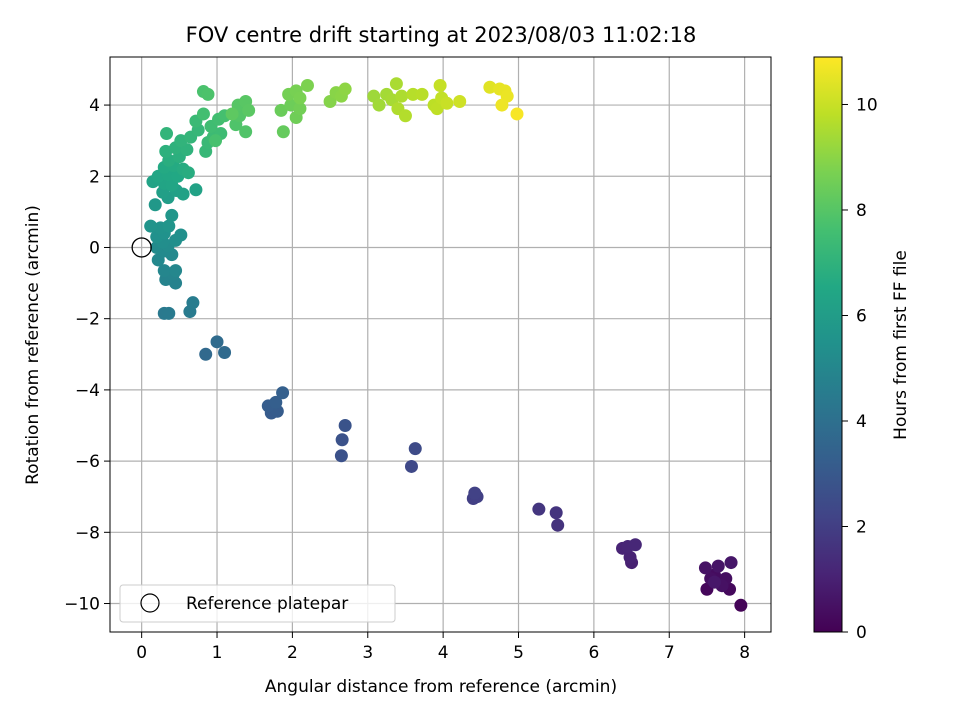 The width and height of the screenshot is (960, 720). Describe the element at coordinates (267, 604) in the screenshot. I see `legend-entry: Reference platepar` at that location.